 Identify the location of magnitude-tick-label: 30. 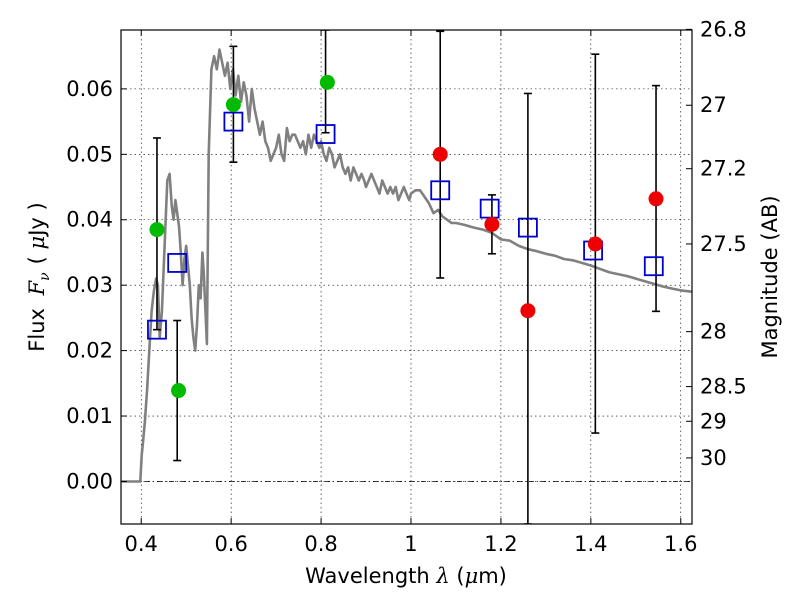
(713, 458).